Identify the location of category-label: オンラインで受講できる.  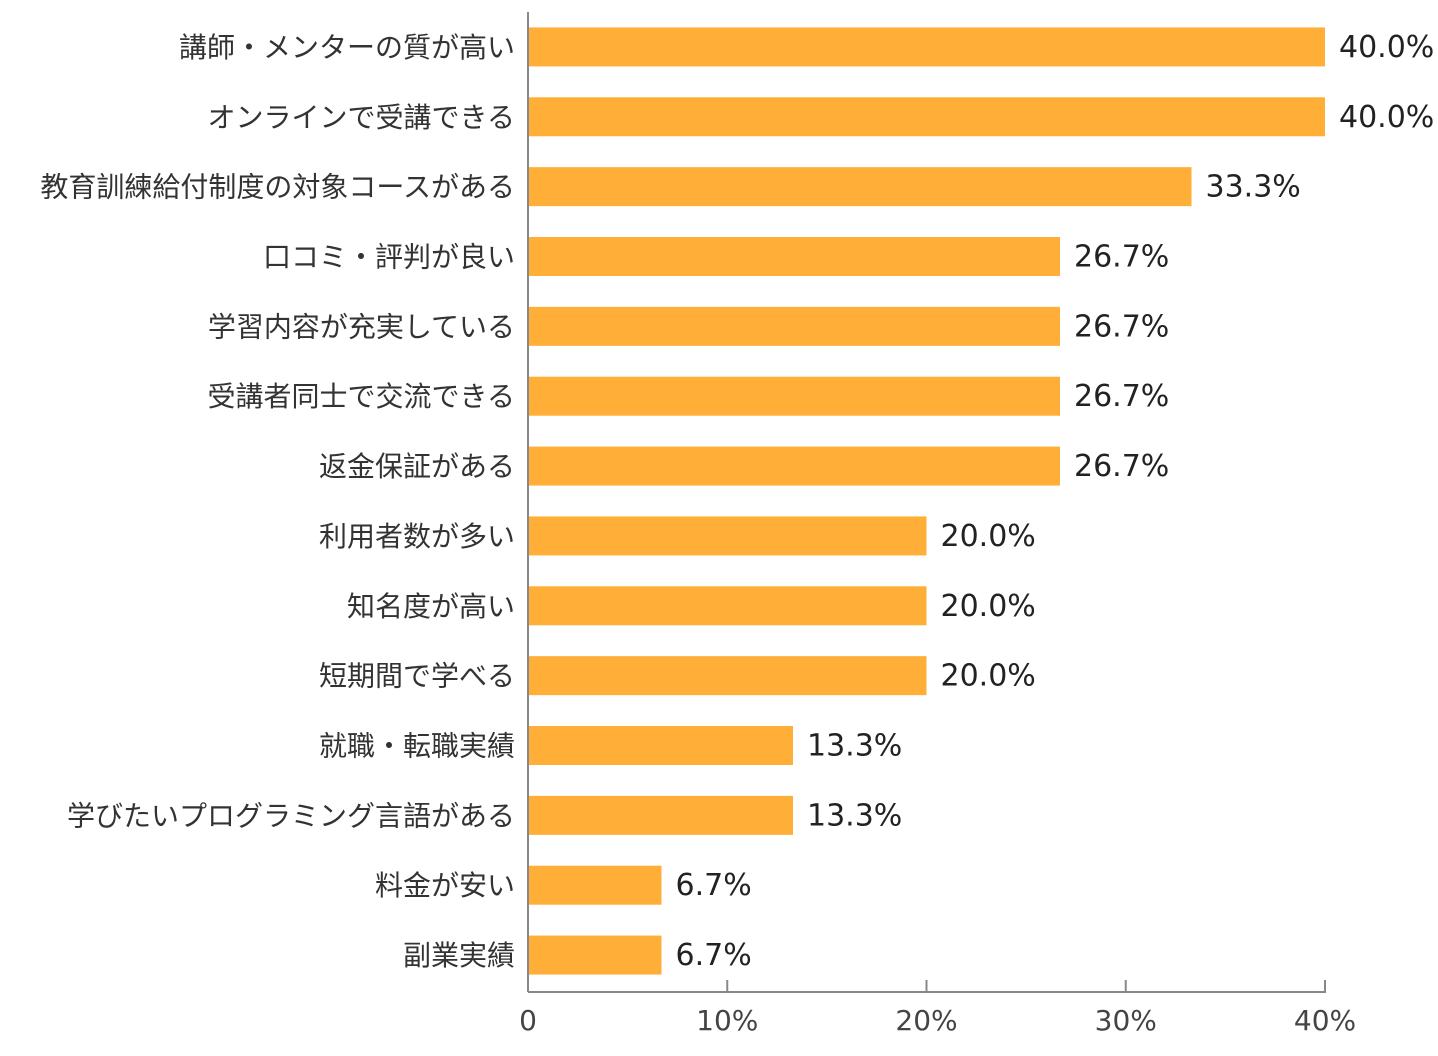
(361, 117).